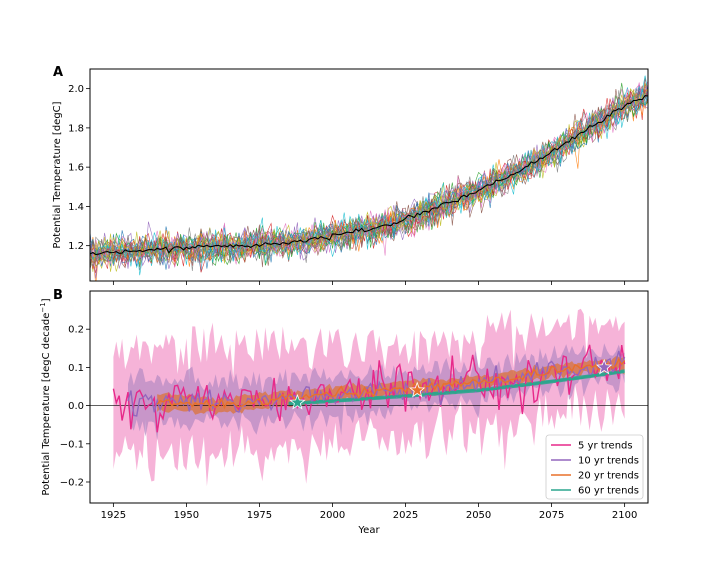 The width and height of the screenshot is (720, 580). What do you see at coordinates (76, 368) in the screenshot?
I see `y-tick-label: 0.1` at bounding box center [76, 368].